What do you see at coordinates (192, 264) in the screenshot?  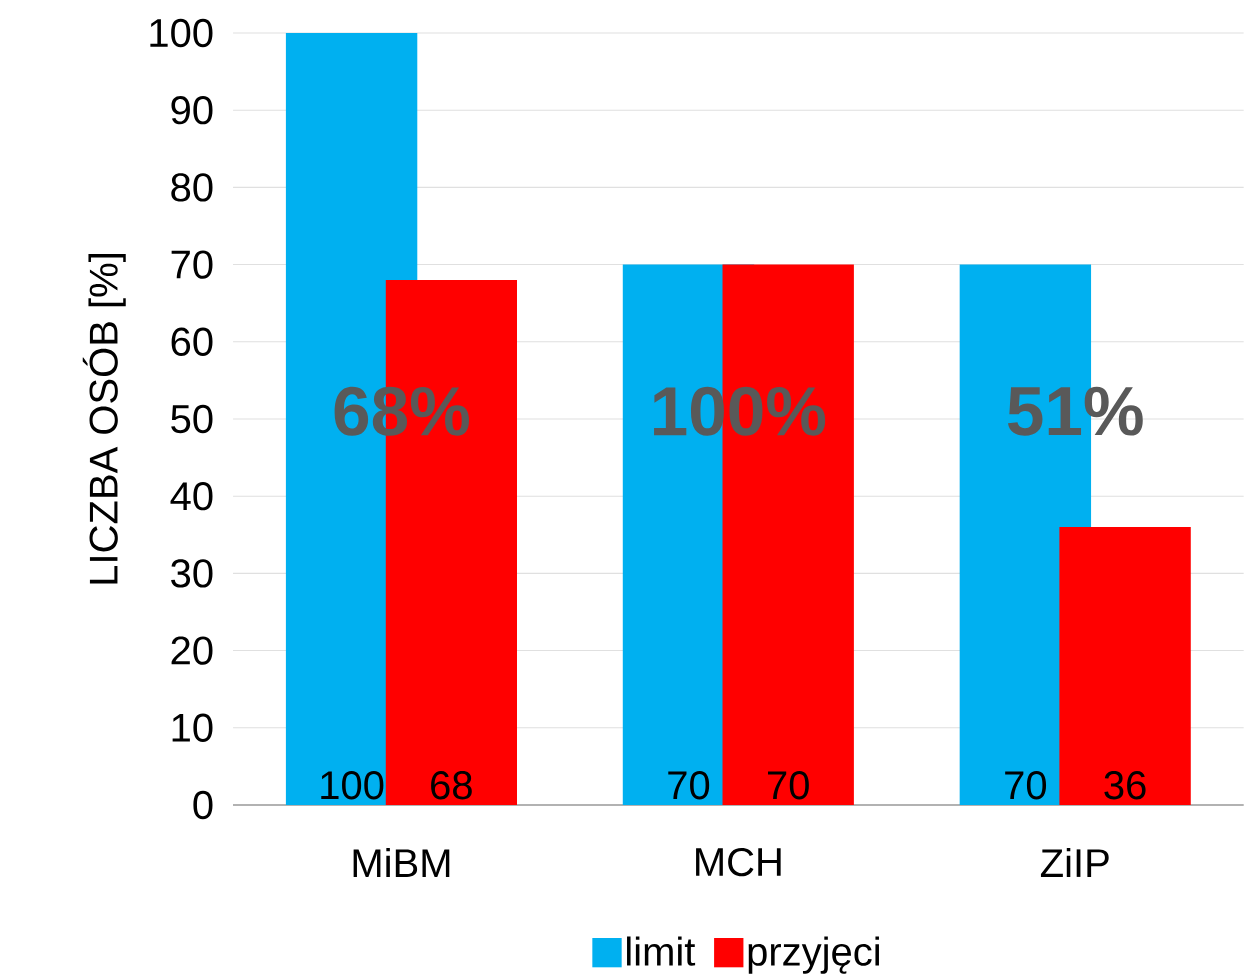 I see `y-tick-label: 70` at bounding box center [192, 264].